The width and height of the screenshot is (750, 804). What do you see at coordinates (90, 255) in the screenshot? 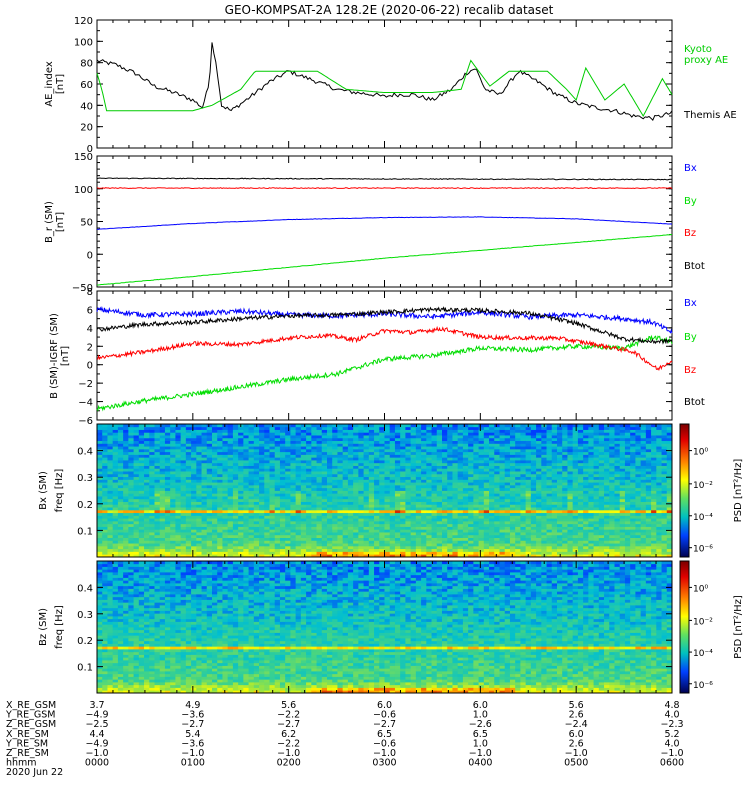
I see `panel-1-ytick-label: 0` at bounding box center [90, 255].